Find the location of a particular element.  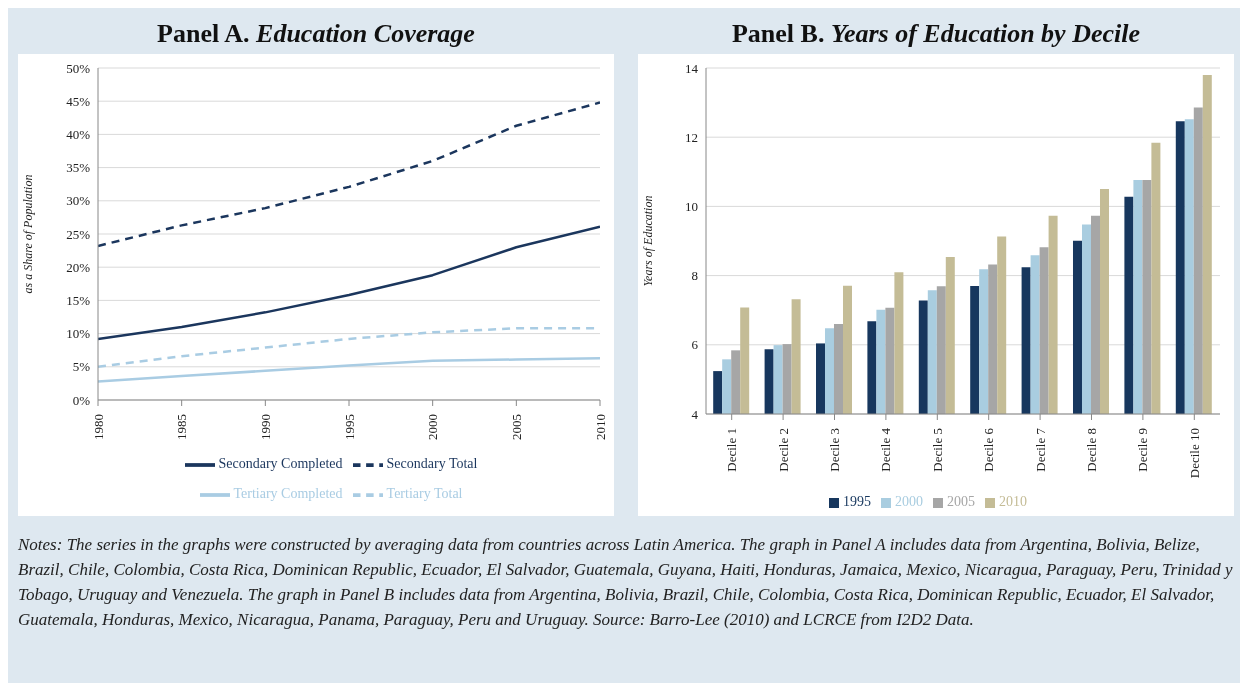

y-tick-label: 6 is located at coordinates (695, 345).